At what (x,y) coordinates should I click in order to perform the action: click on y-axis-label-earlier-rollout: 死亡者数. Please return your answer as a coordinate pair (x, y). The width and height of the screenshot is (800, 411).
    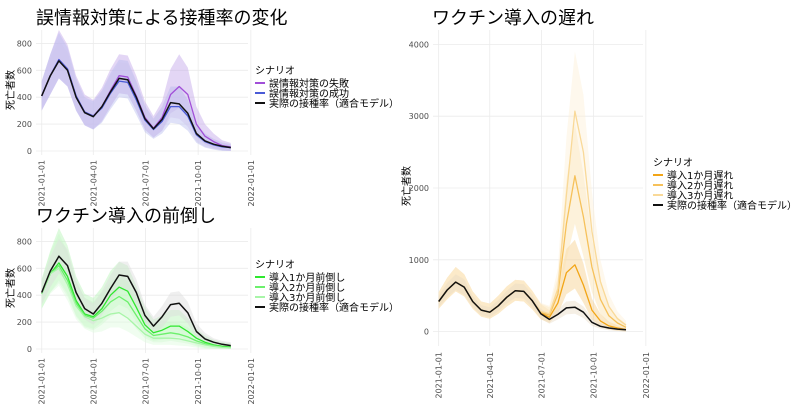
    Looking at the image, I should click on (10, 288).